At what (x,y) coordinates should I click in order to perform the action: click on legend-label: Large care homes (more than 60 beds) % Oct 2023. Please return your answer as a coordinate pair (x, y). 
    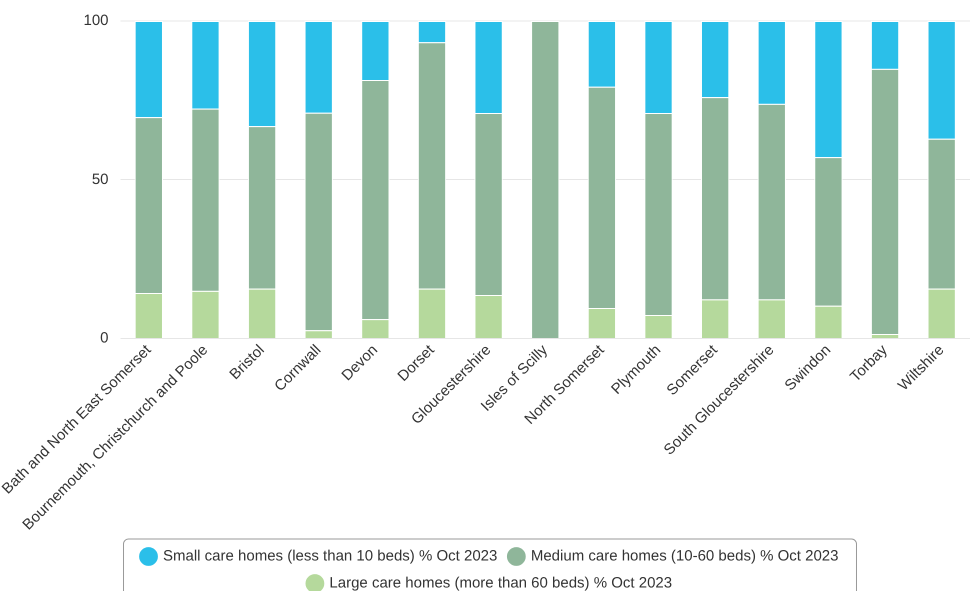
    Looking at the image, I should click on (500, 582).